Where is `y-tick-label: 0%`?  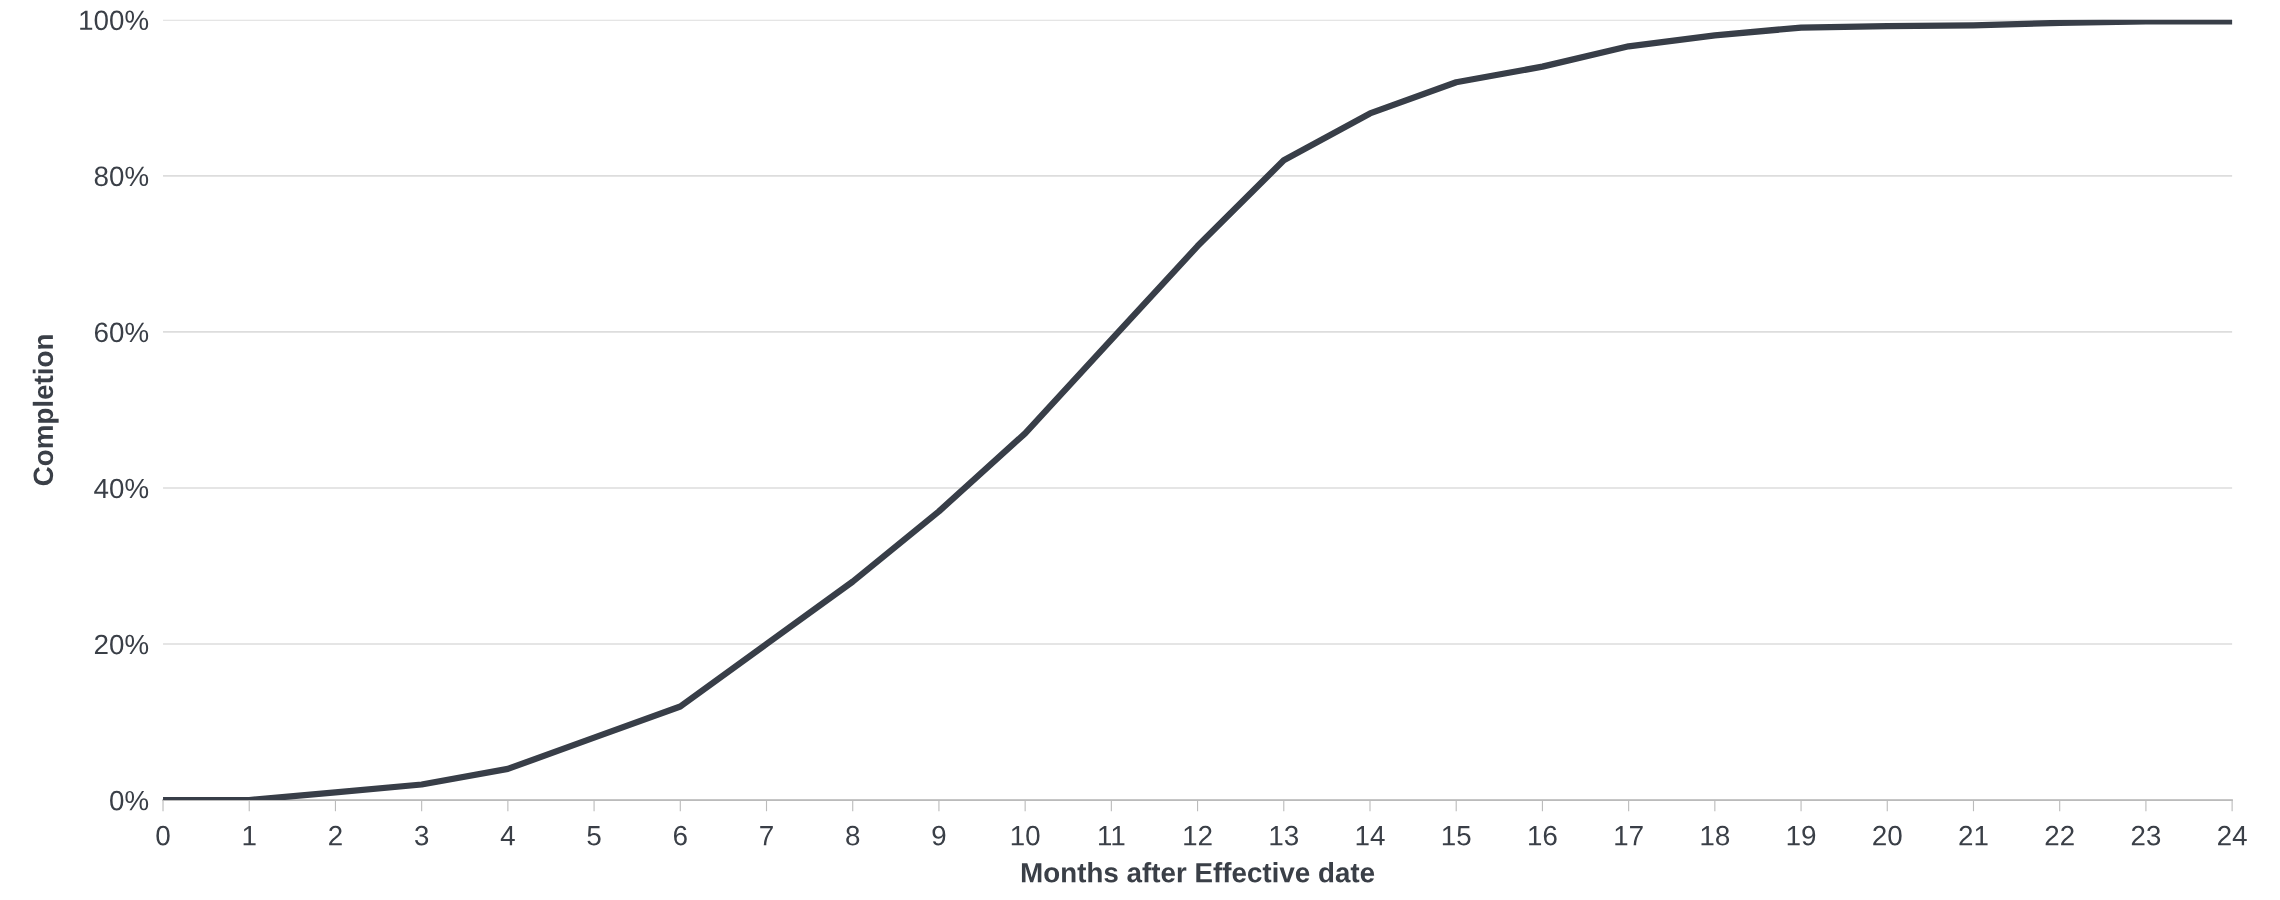
y-tick-label: 0% is located at coordinates (129, 800).